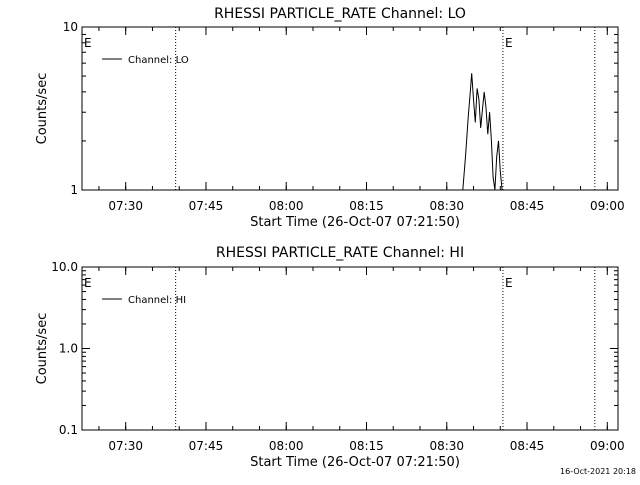 The width and height of the screenshot is (640, 485). I want to click on chart-title: RHESSI PARTICLE_RATE Channel: HI, so click(340, 253).